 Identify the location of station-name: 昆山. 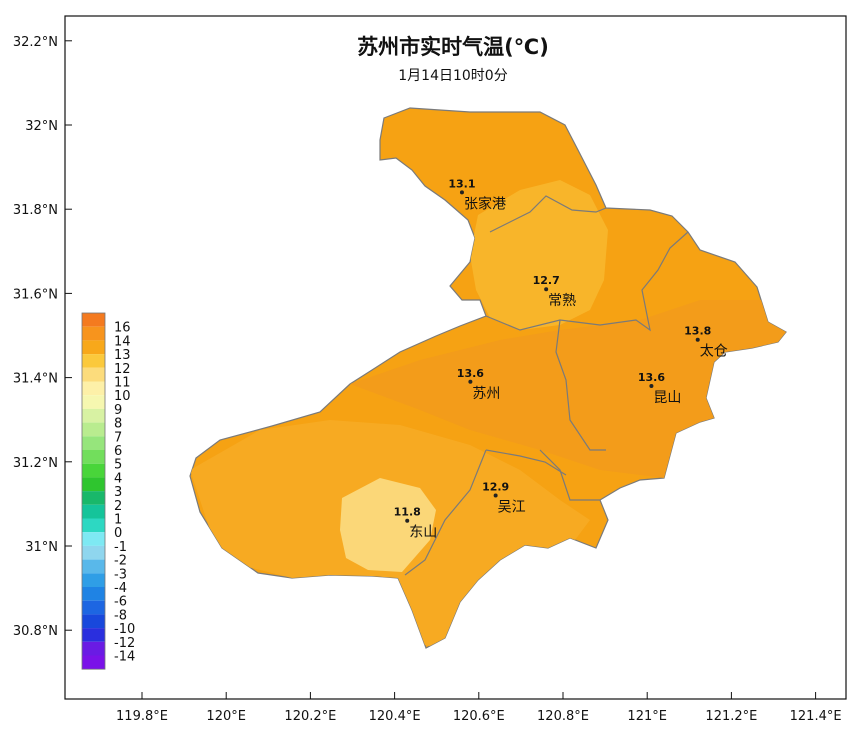
(667, 398).